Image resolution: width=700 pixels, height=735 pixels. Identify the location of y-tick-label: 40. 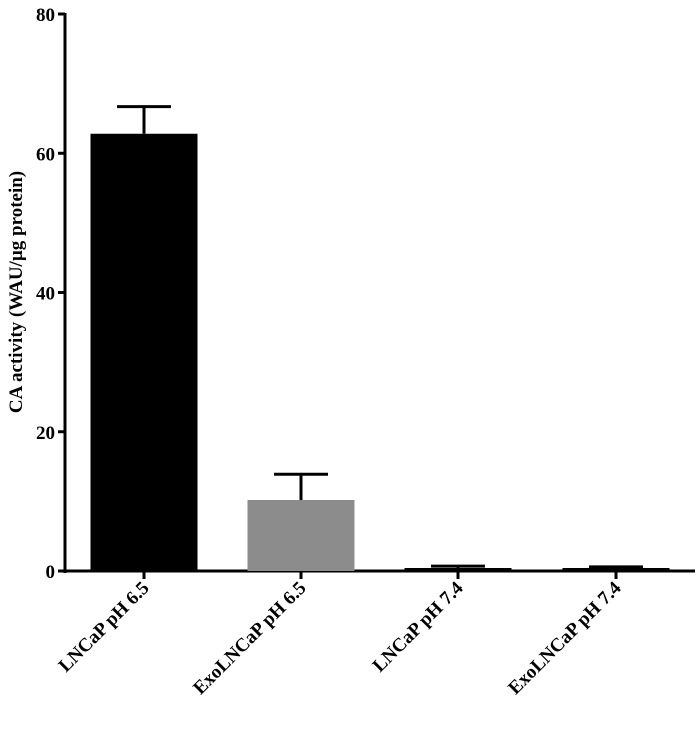
(45, 294).